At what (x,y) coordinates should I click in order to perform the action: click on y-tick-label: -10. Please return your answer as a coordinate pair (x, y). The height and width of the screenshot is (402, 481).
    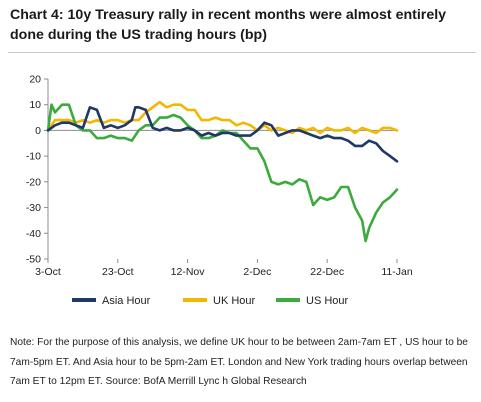
    Looking at the image, I should click on (33, 157).